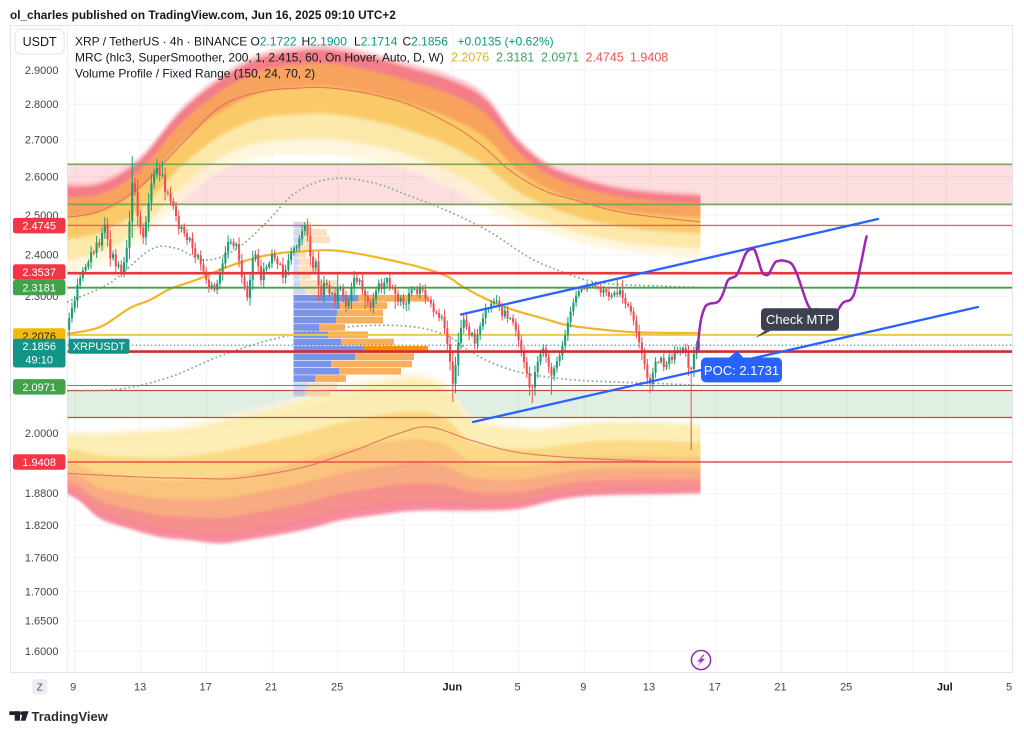 The image size is (1024, 733). I want to click on svg-text: 1.8200, so click(42, 526).